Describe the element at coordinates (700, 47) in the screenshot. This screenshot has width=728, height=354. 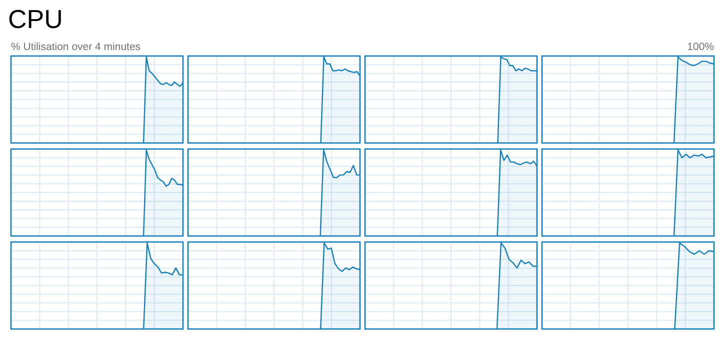
I see `text: 100%` at that location.